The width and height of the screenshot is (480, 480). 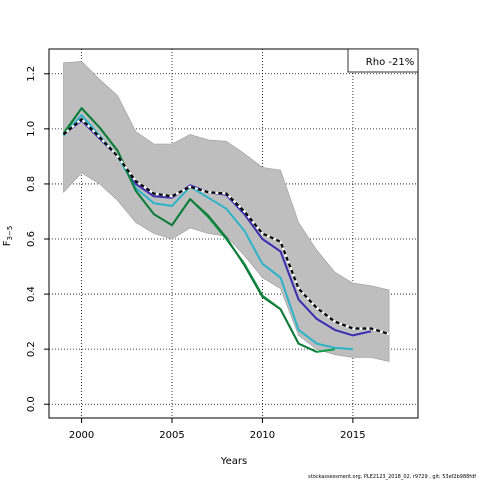 I want to click on svg-text: F3−5, so click(x=8, y=236).